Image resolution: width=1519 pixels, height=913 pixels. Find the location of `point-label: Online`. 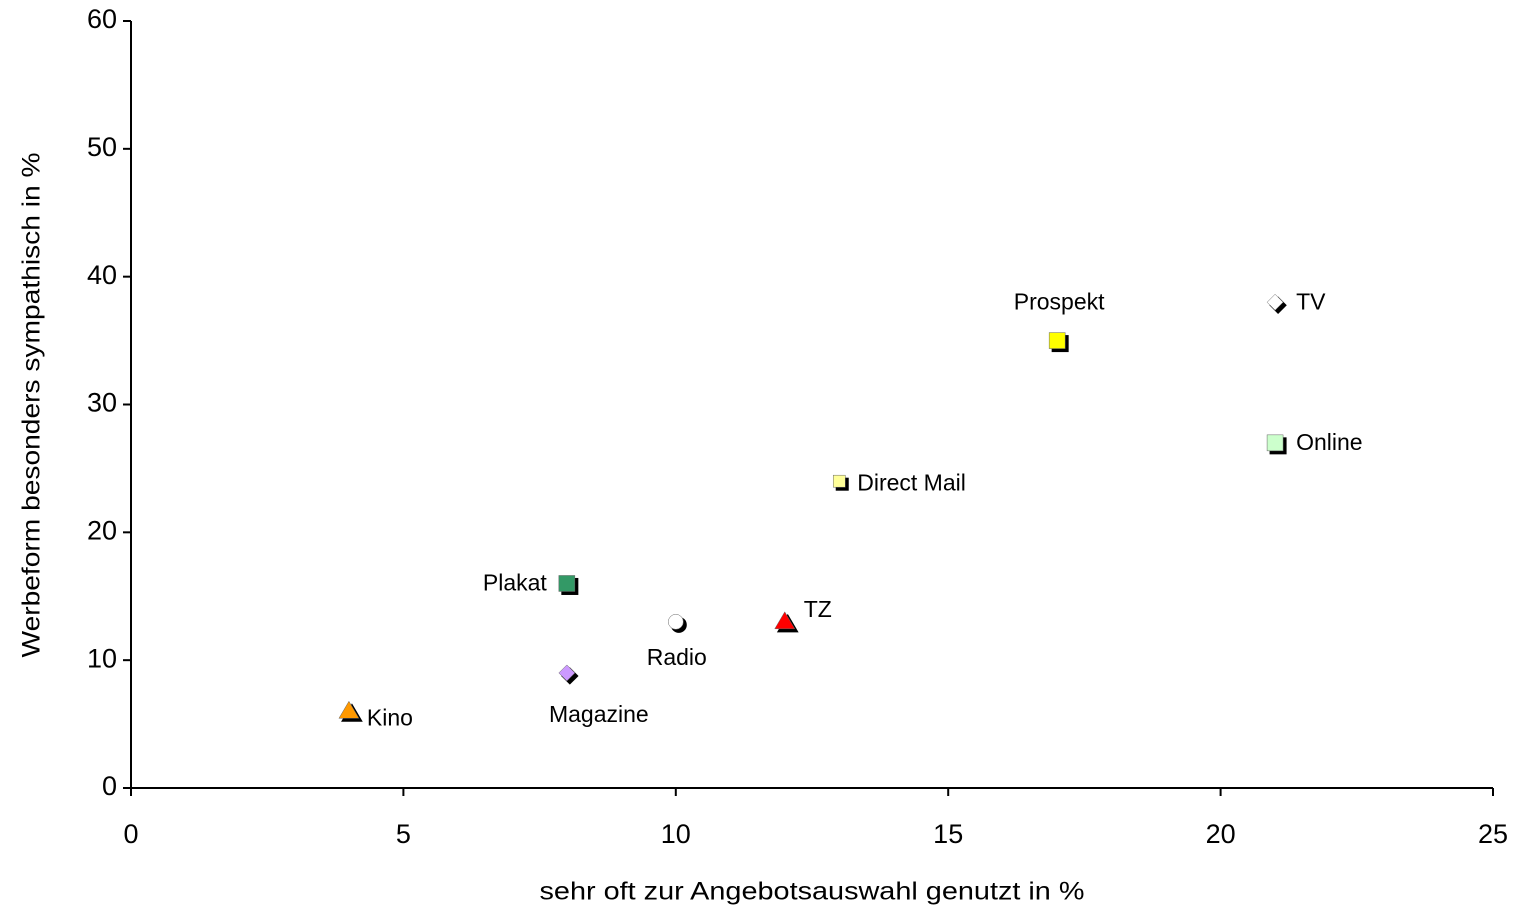

point-label: Online is located at coordinates (1329, 442).